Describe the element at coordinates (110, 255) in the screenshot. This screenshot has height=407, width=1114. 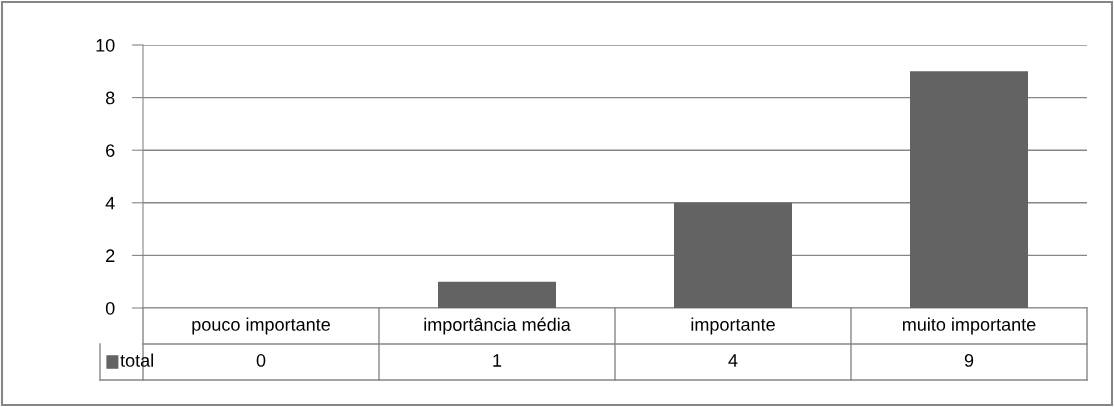
I see `y-tick-label: 2` at that location.